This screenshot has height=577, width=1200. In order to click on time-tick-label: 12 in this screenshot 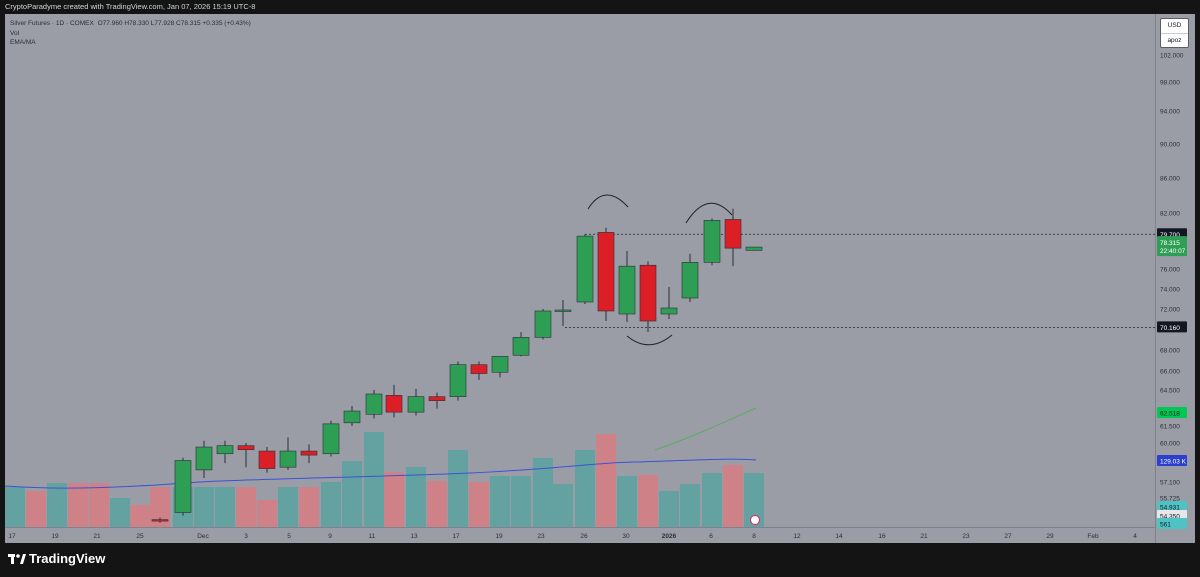, I will do `click(797, 536)`.